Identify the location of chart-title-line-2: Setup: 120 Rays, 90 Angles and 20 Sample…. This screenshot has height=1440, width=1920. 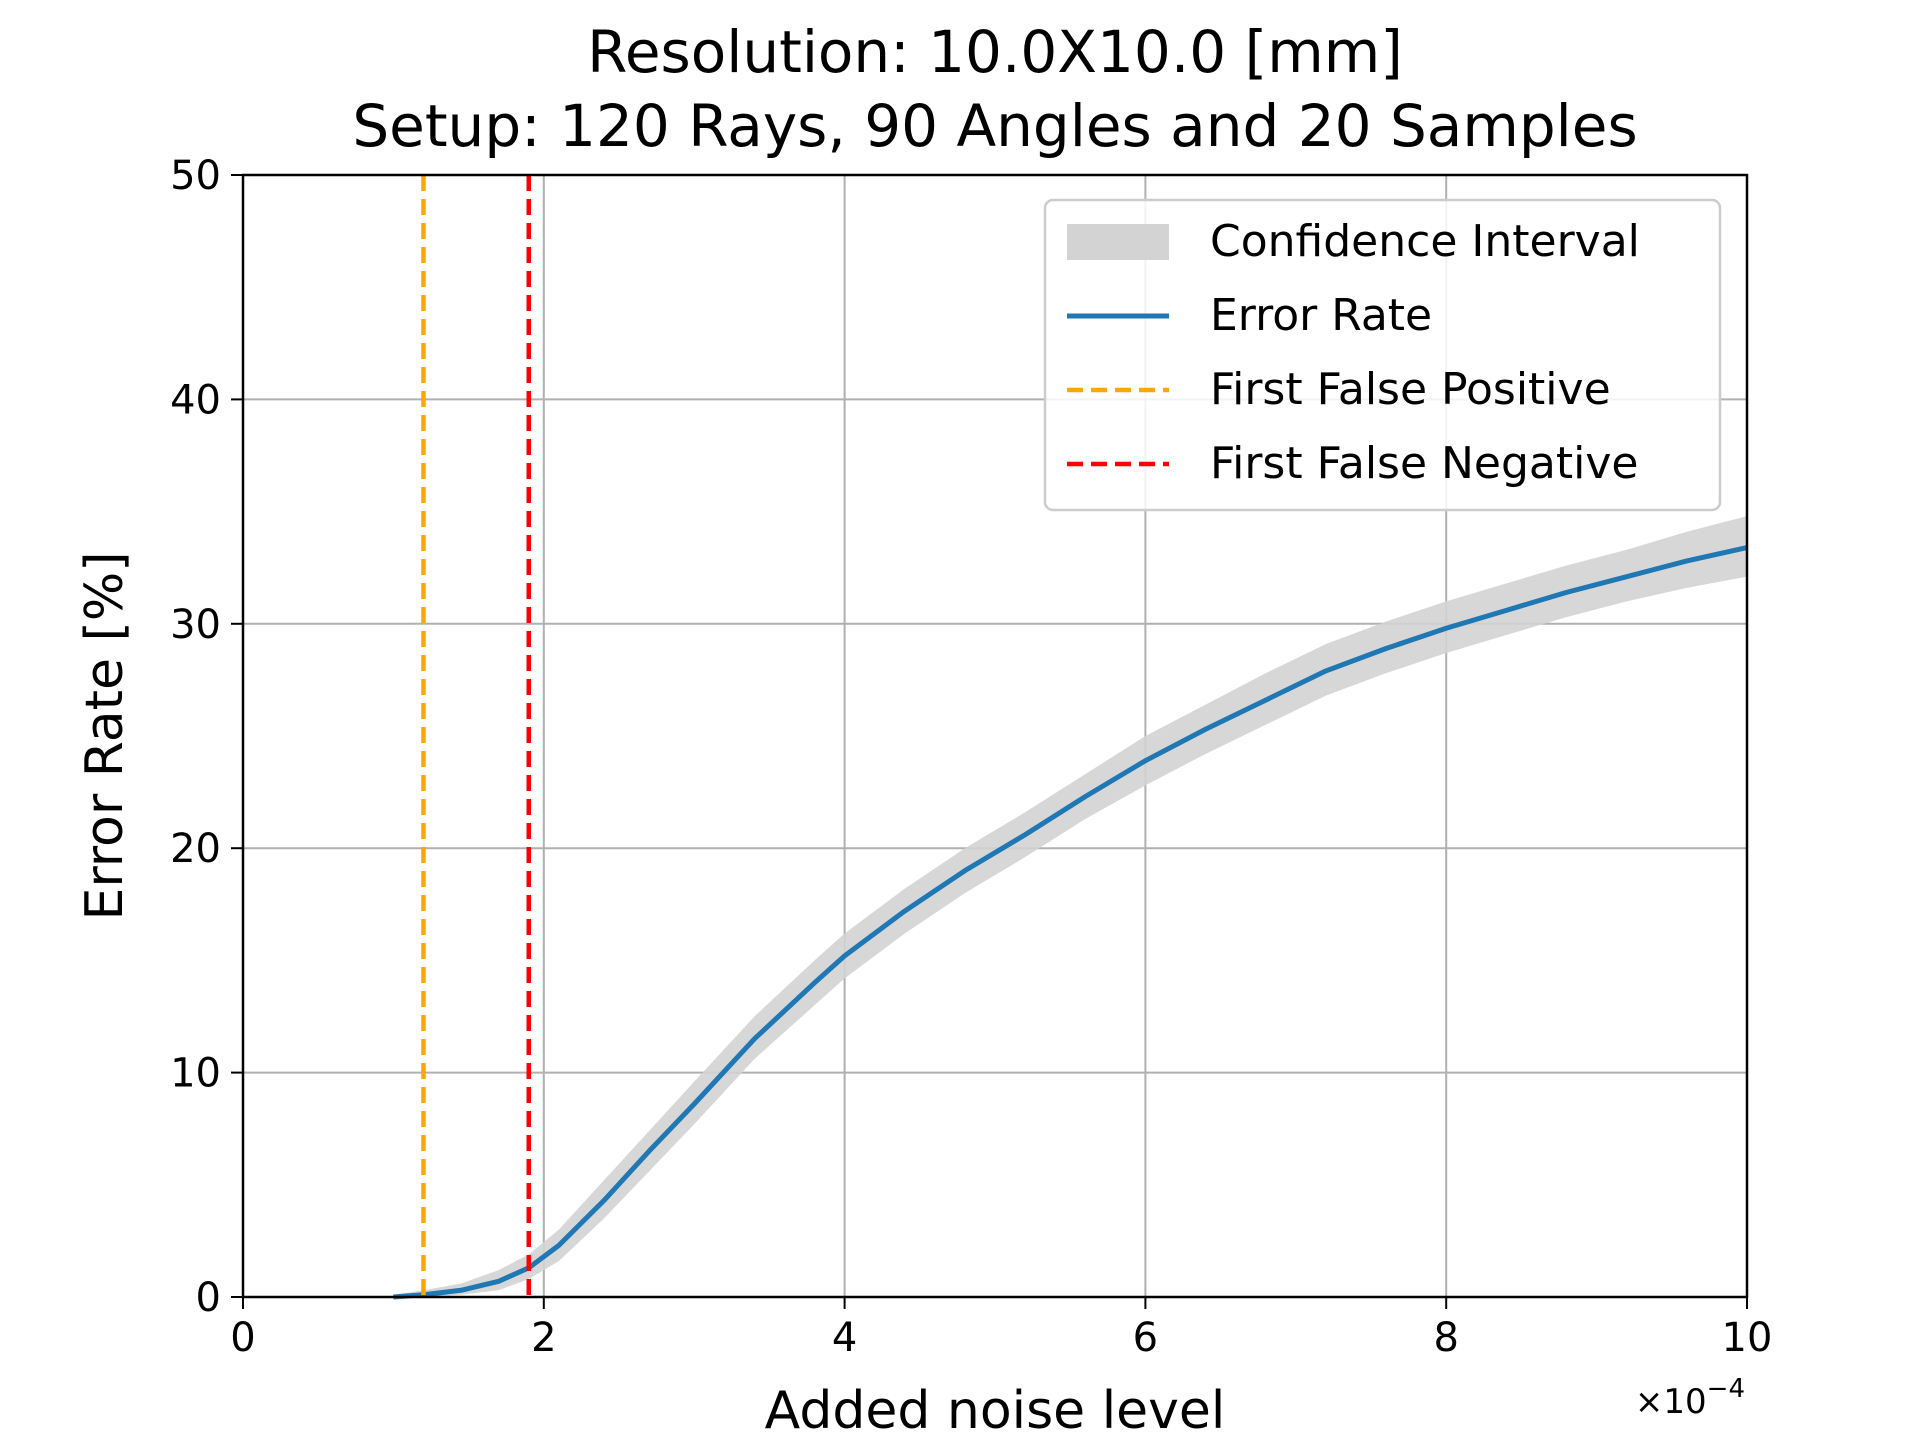
(994, 126).